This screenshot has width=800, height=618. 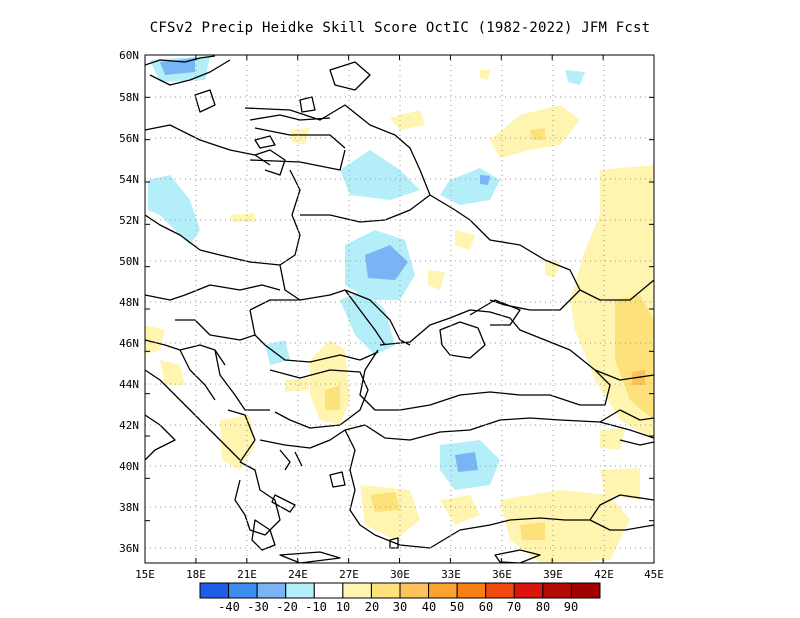 I want to click on border-bulgaria, so click(x=319, y=399).